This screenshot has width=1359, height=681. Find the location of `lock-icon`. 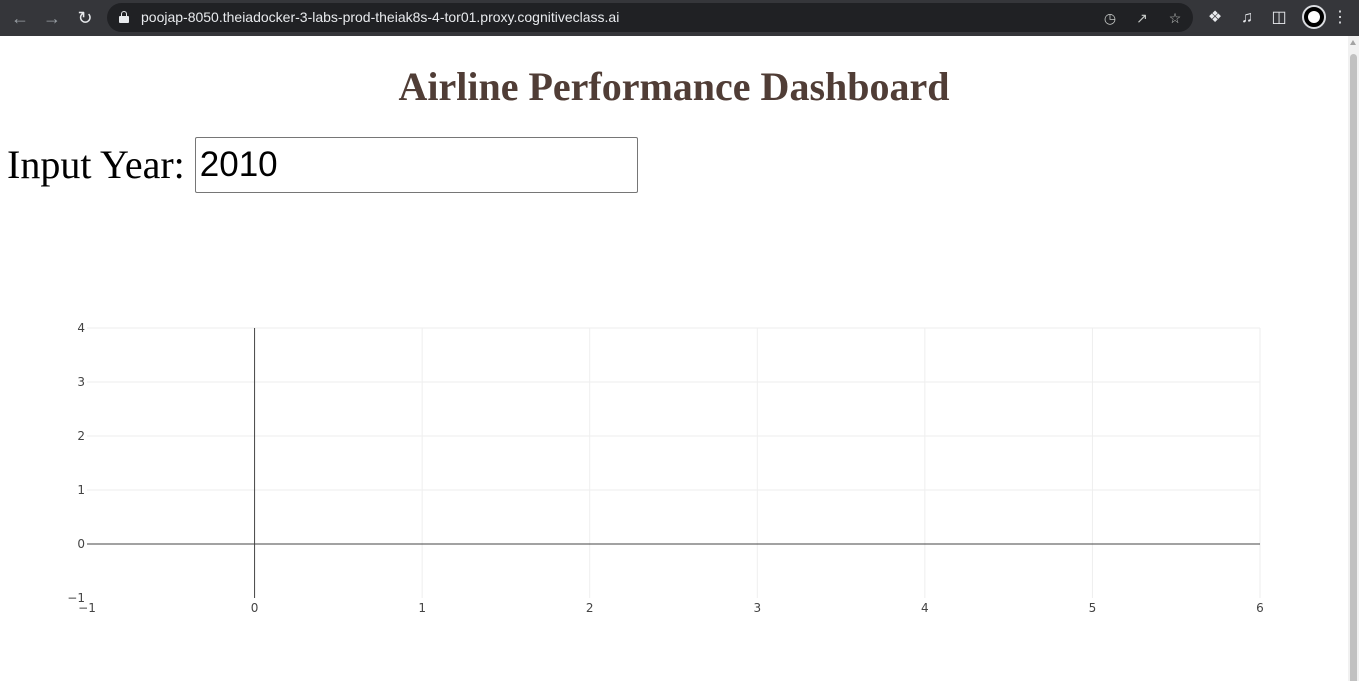

lock-icon is located at coordinates (124, 17).